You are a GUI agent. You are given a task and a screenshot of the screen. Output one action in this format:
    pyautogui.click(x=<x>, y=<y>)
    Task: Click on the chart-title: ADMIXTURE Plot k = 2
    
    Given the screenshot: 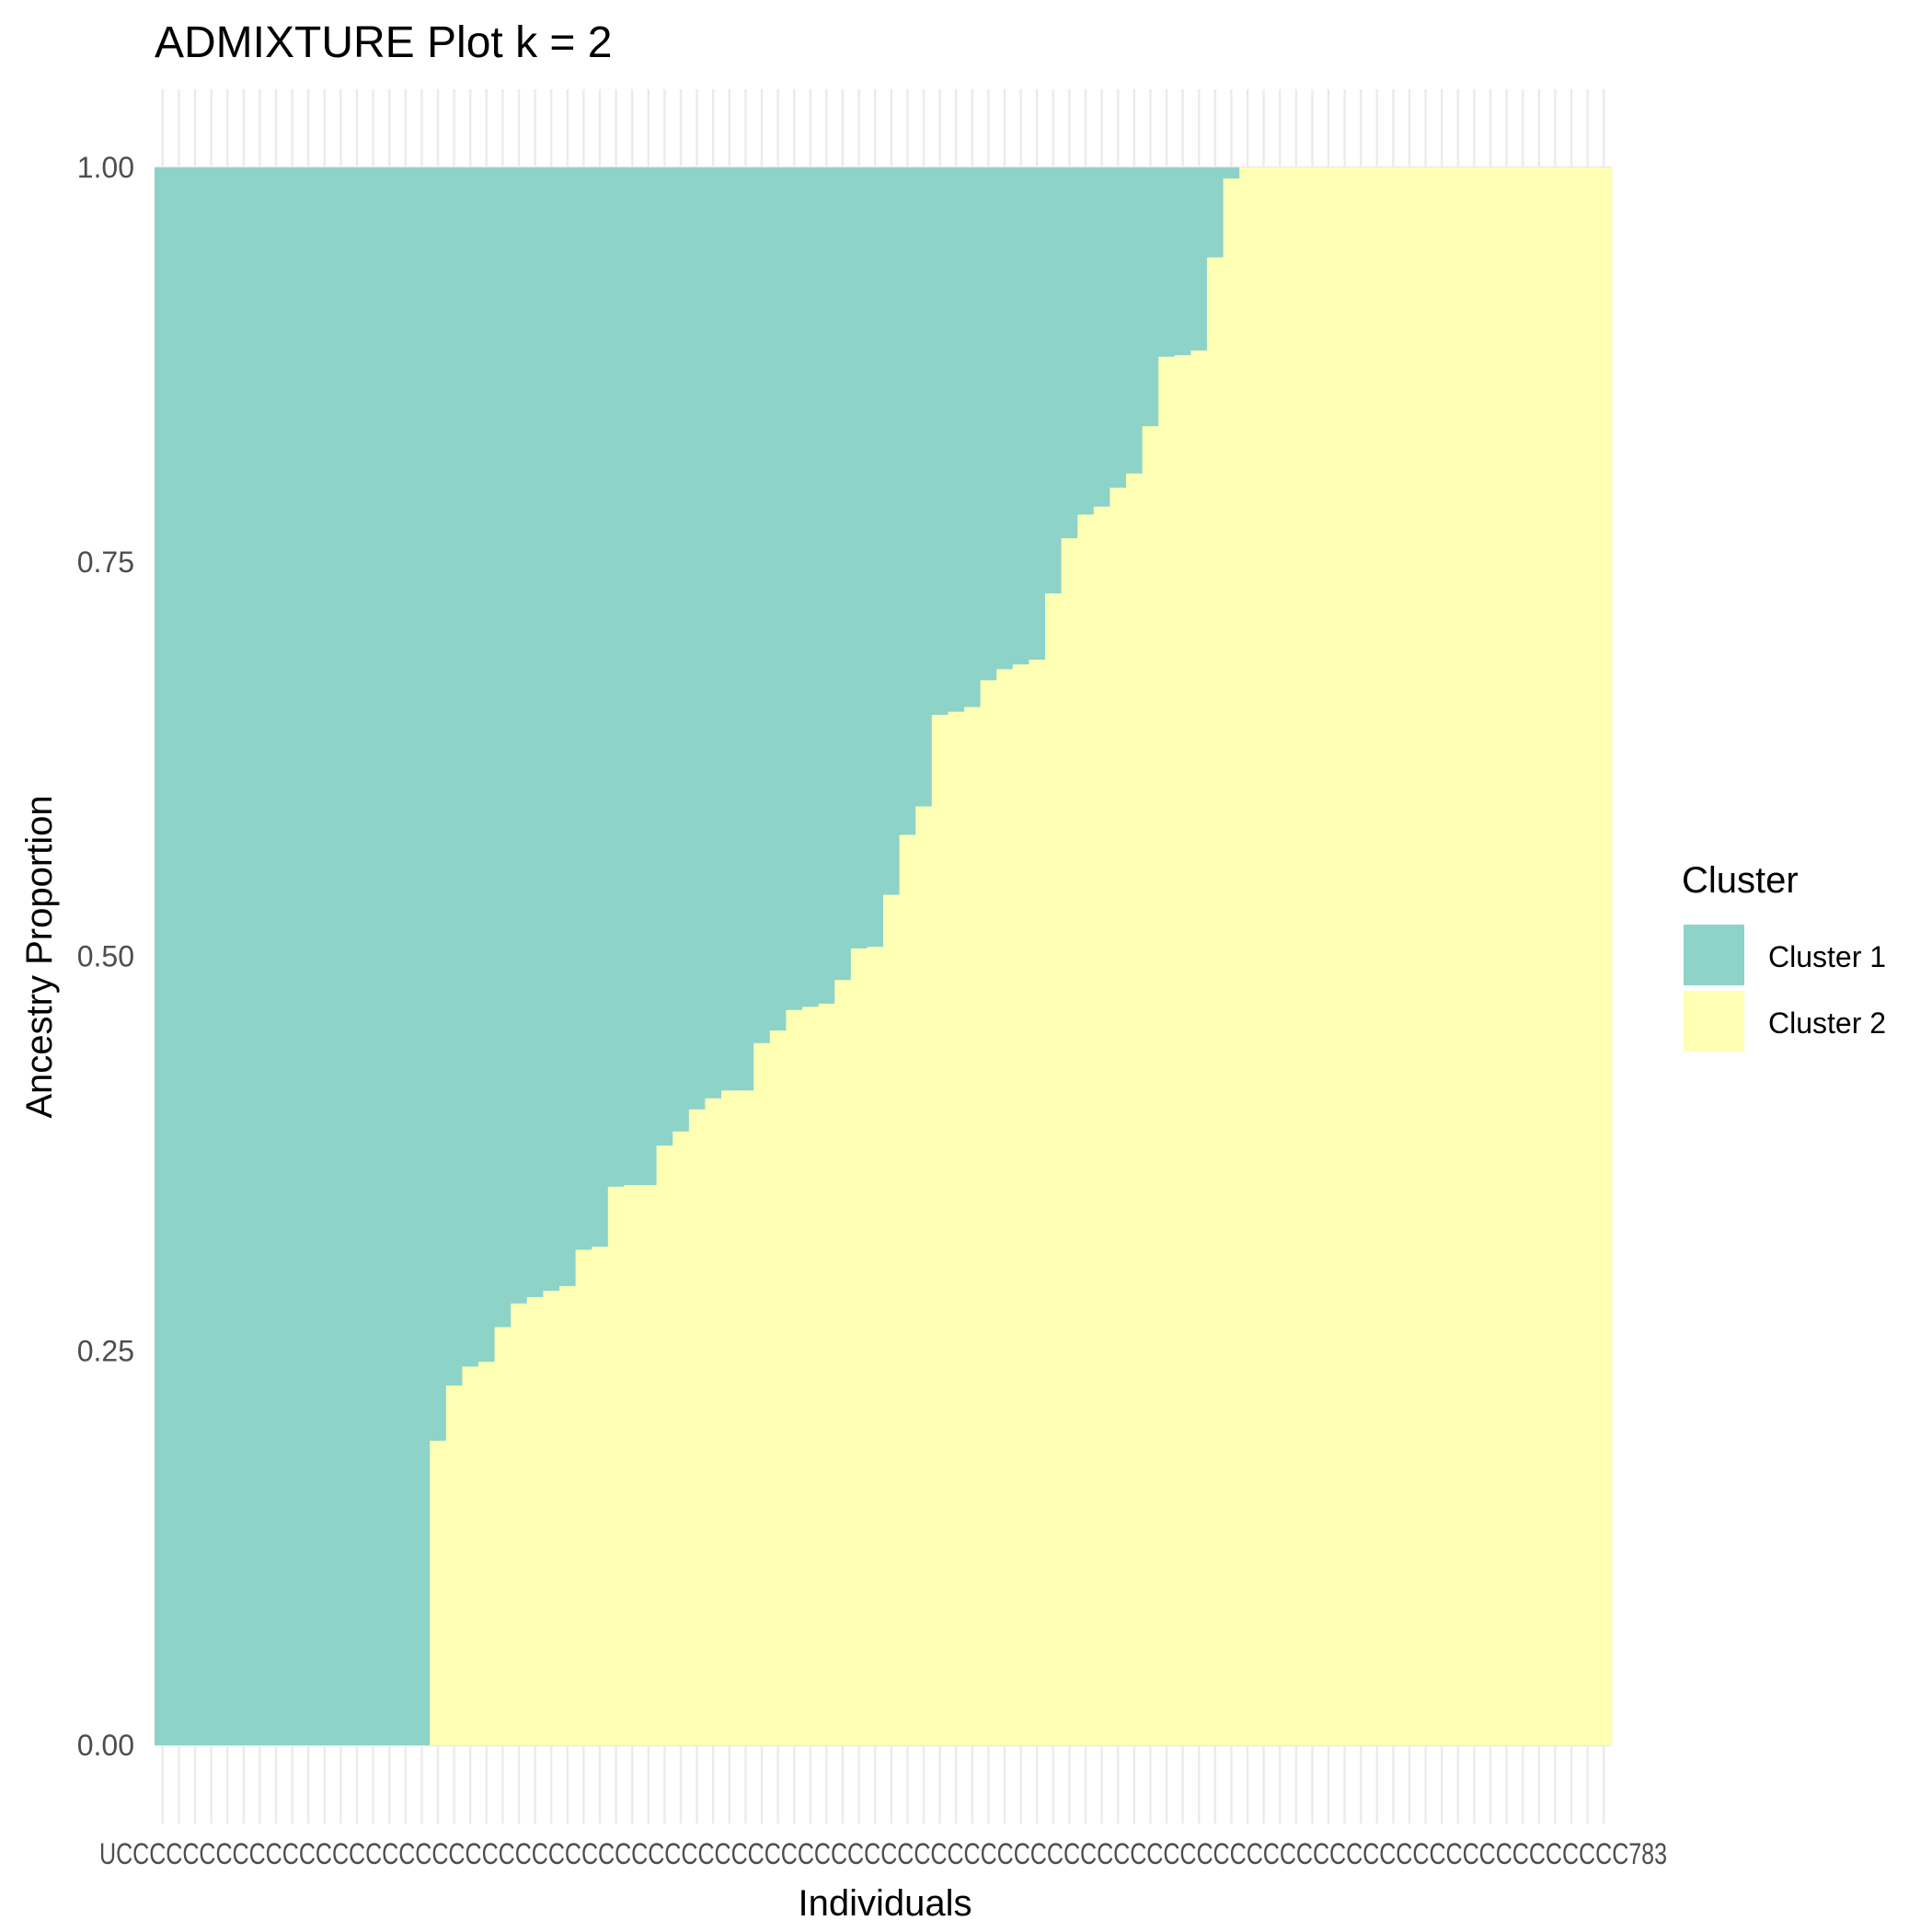 What is the action you would take?
    pyautogui.click(x=383, y=42)
    